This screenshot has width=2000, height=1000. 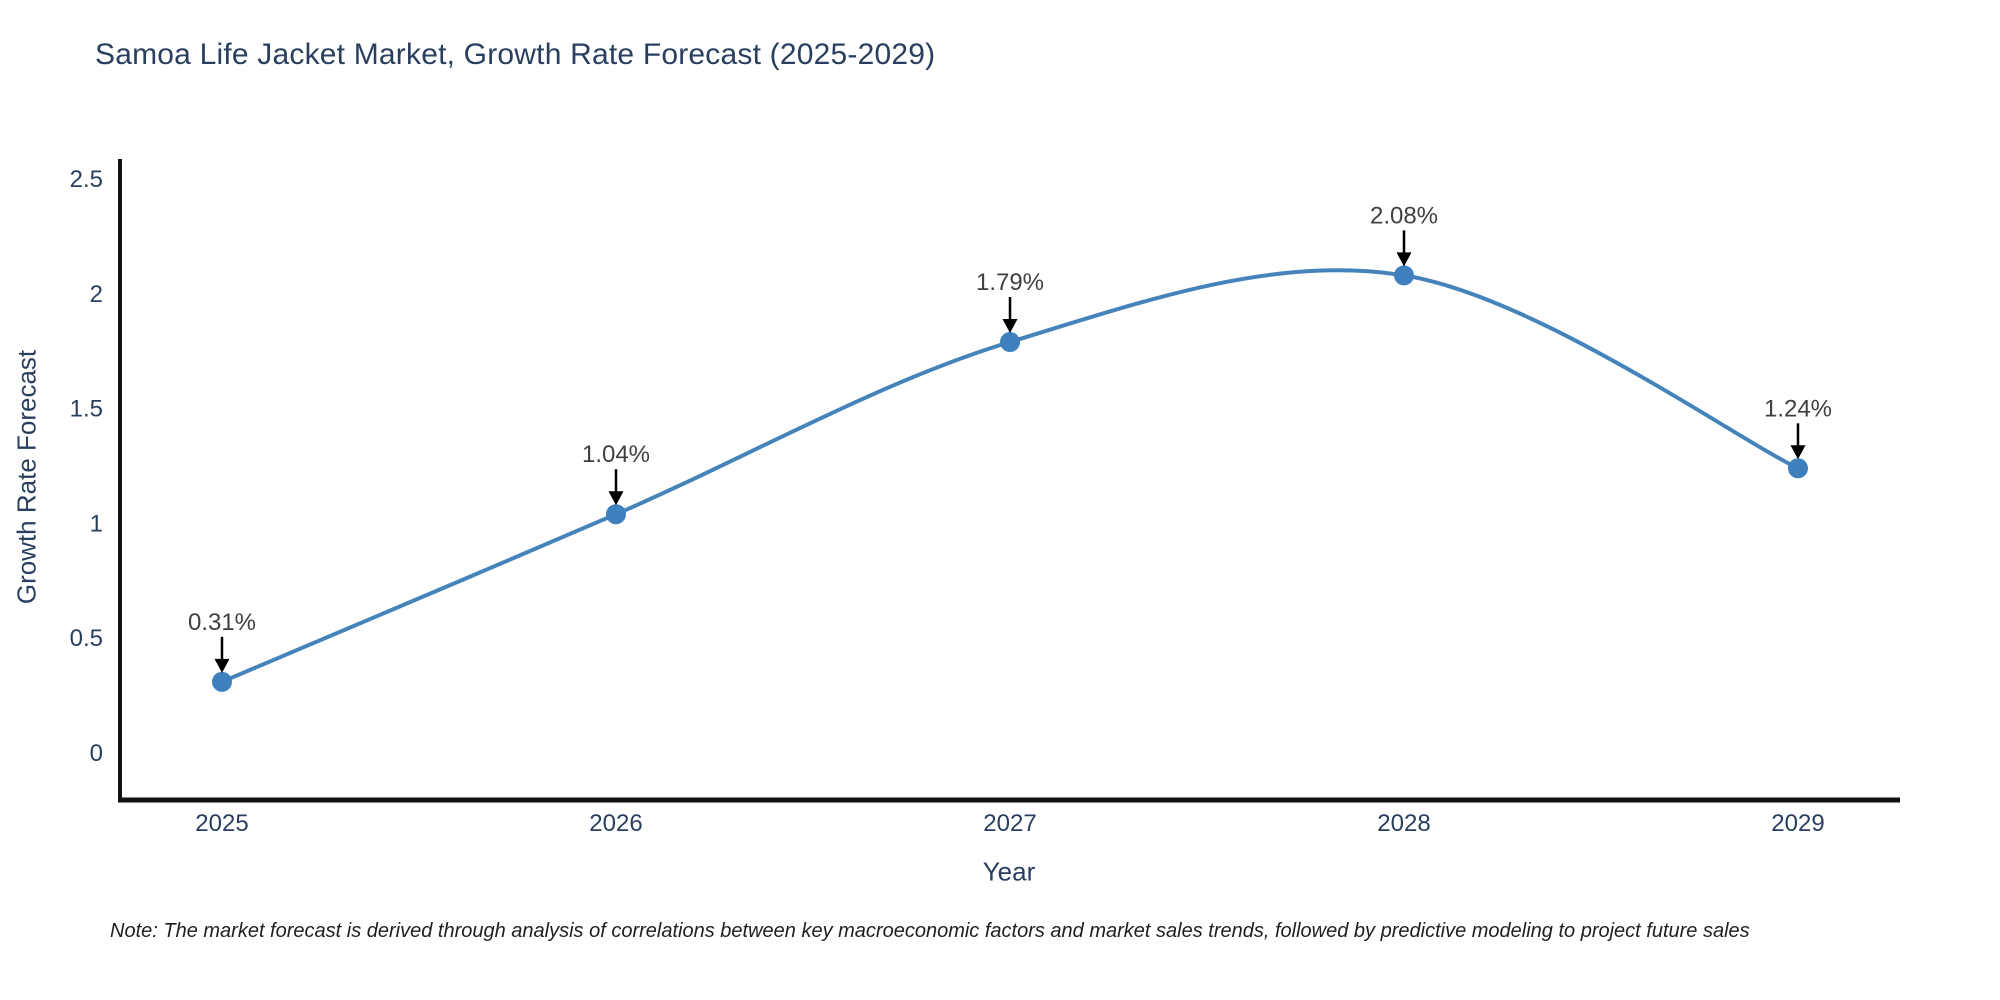 What do you see at coordinates (616, 454) in the screenshot?
I see `point-value-label: 1.04%` at bounding box center [616, 454].